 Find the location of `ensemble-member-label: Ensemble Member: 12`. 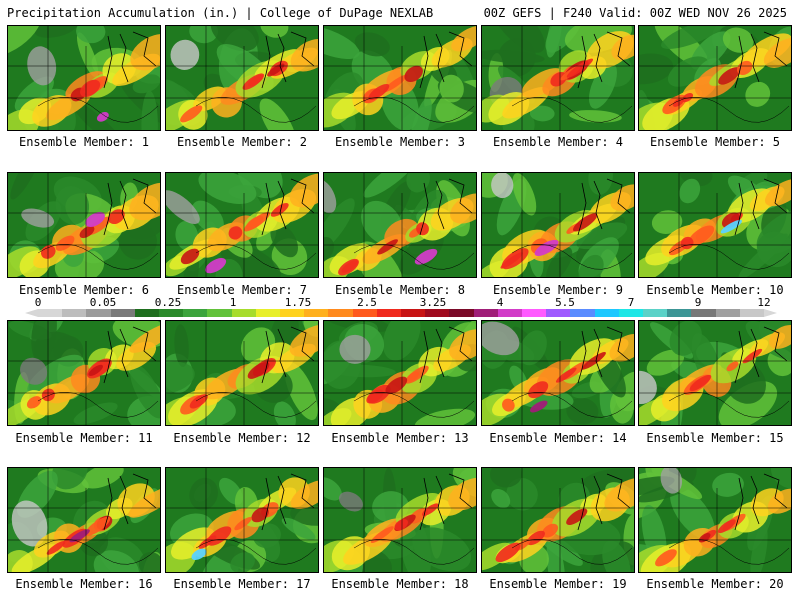

ensemble-member-label: Ensemble Member: 12 is located at coordinates (242, 438).